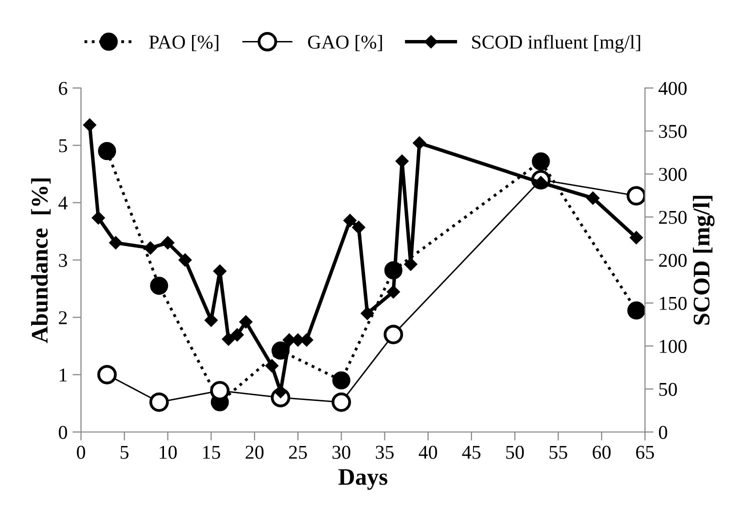 This screenshot has width=748, height=512. What do you see at coordinates (341, 452) in the screenshot?
I see `x-tick-label: 30` at bounding box center [341, 452].